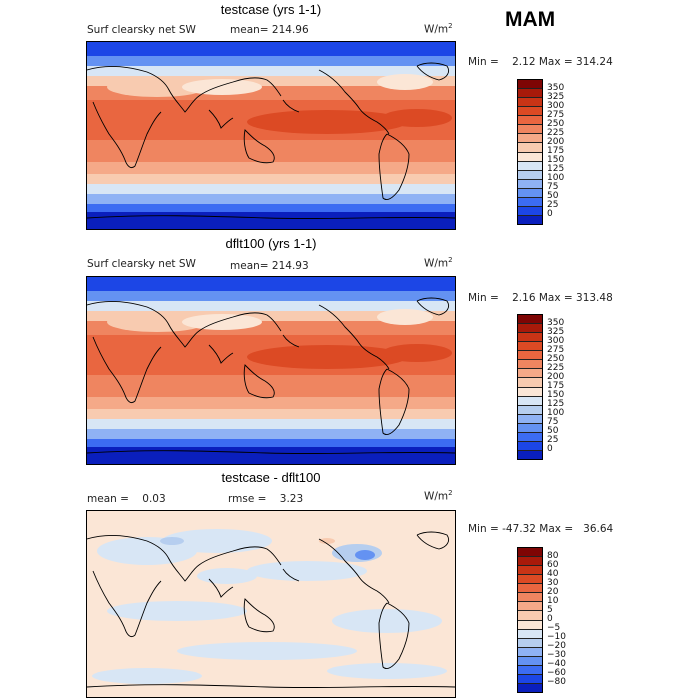 Image resolution: width=700 pixels, height=700 pixels. Describe the element at coordinates (556, 132) in the screenshot. I see `cb1-tick-5: 225` at that location.